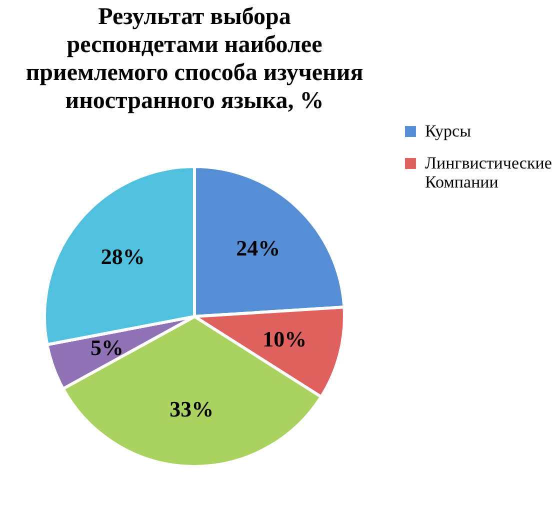 This screenshot has height=515, width=557. Describe the element at coordinates (488, 173) in the screenshot. I see `legend-label: Лингвистические Компании` at that location.